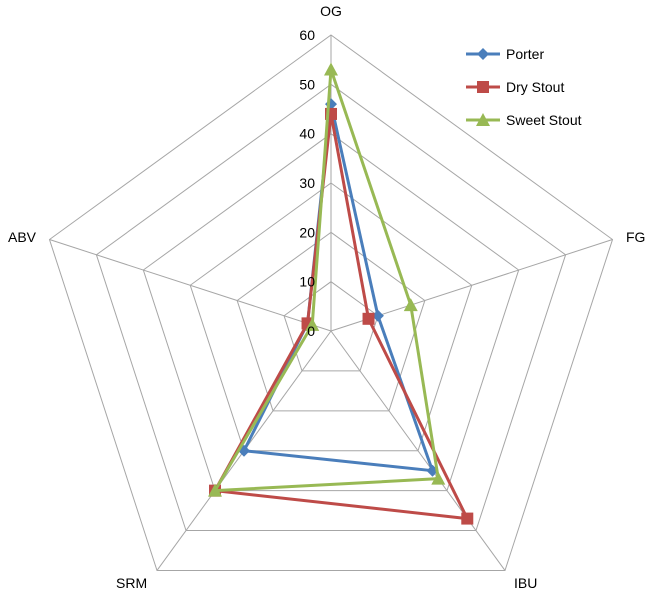  I want to click on legend-label-sweet-stout: Sweet Stout, so click(544, 120).